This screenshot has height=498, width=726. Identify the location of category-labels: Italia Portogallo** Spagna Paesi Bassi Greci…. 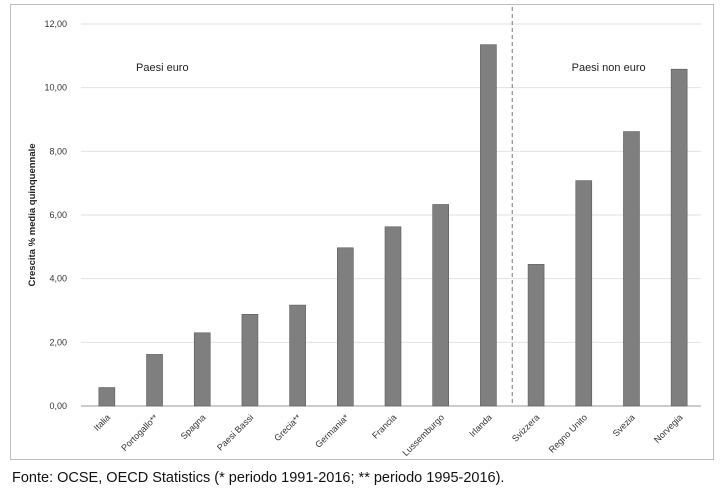
(388, 435).